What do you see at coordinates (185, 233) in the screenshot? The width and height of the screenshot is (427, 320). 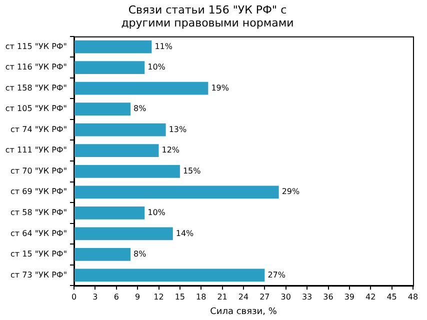 I see `data-label: 14%` at bounding box center [185, 233].